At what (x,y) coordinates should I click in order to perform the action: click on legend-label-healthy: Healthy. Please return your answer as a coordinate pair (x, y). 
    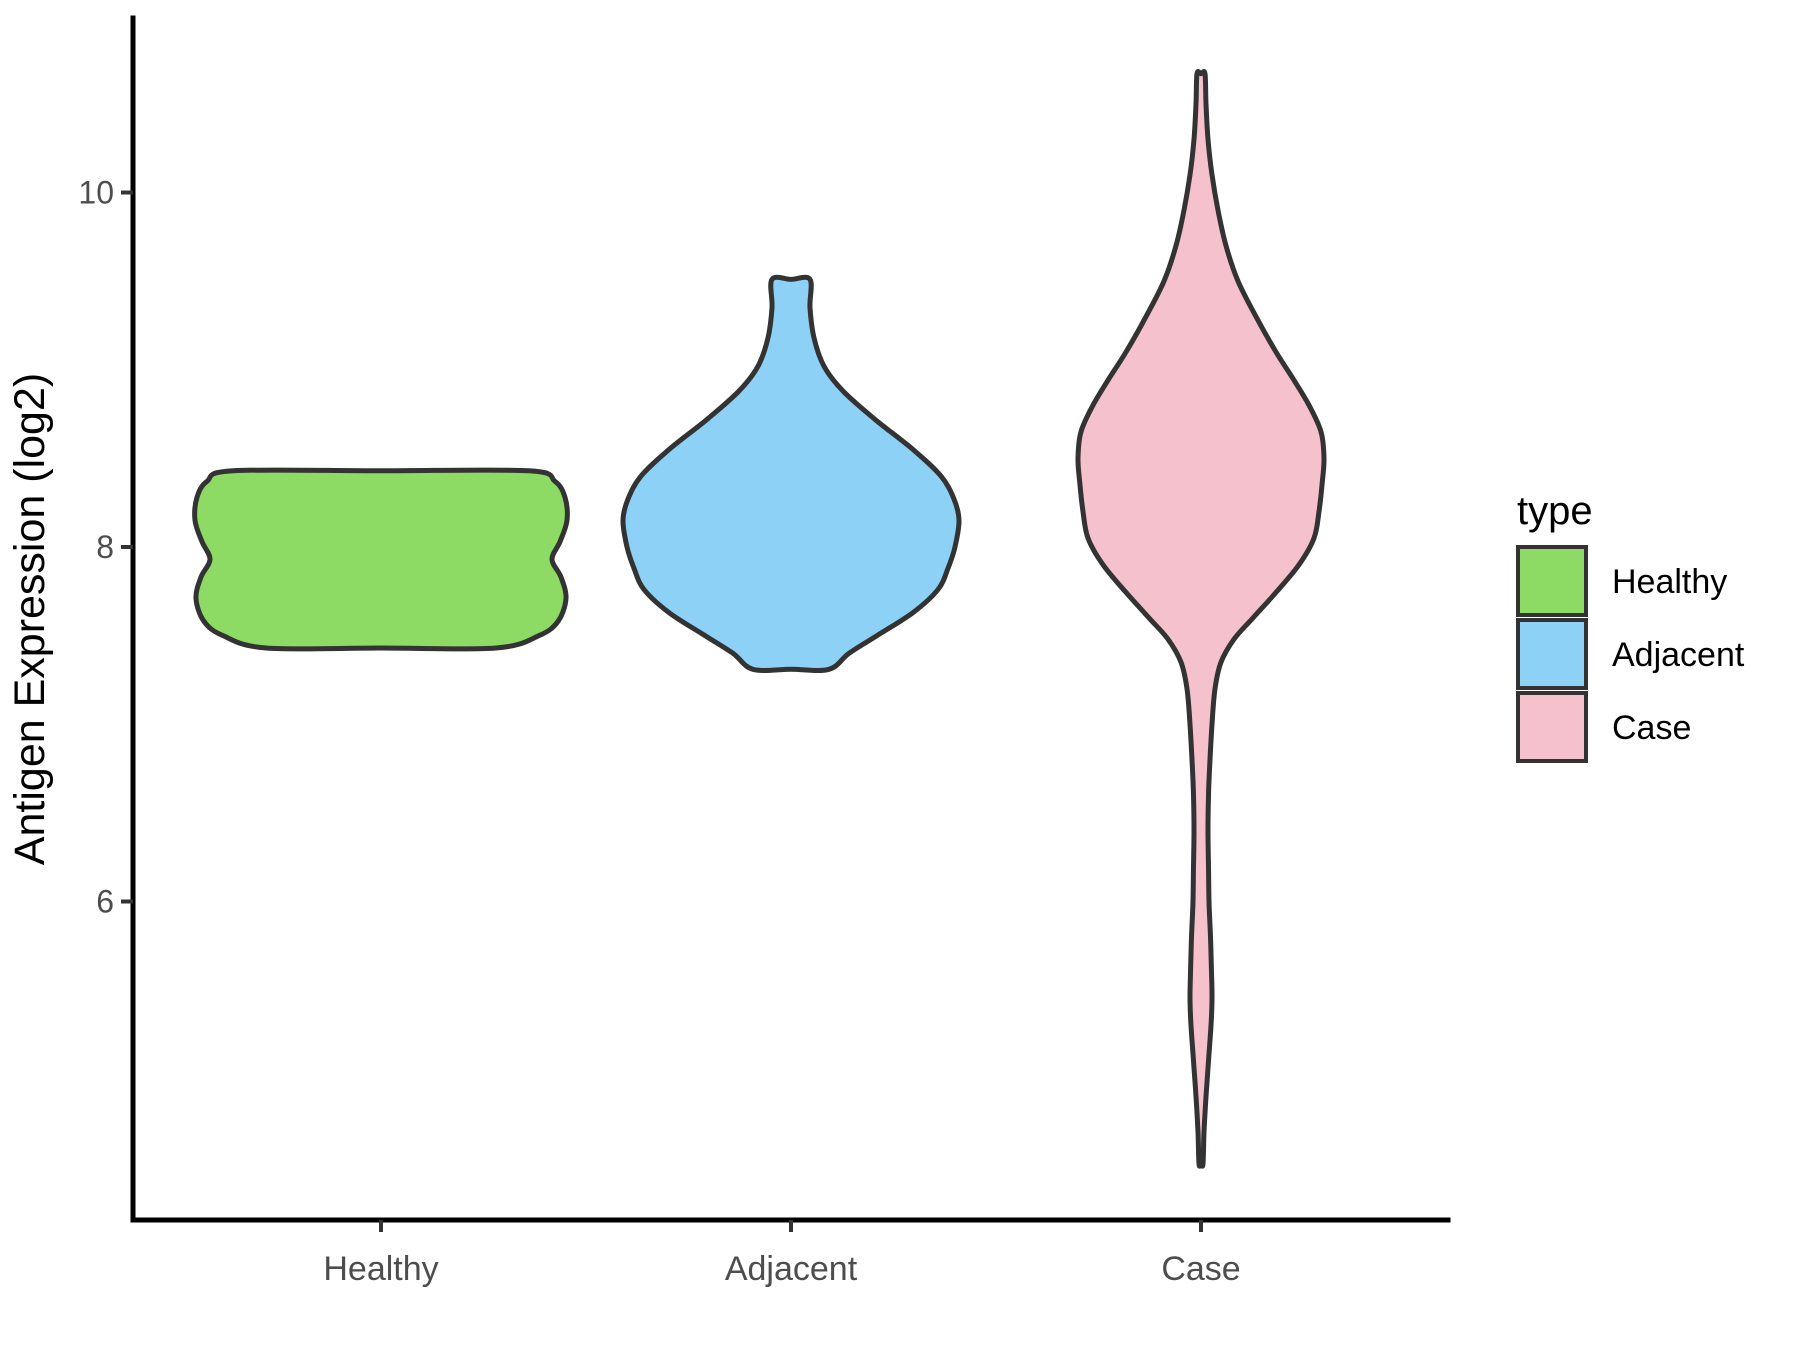
    Looking at the image, I should click on (1669, 582).